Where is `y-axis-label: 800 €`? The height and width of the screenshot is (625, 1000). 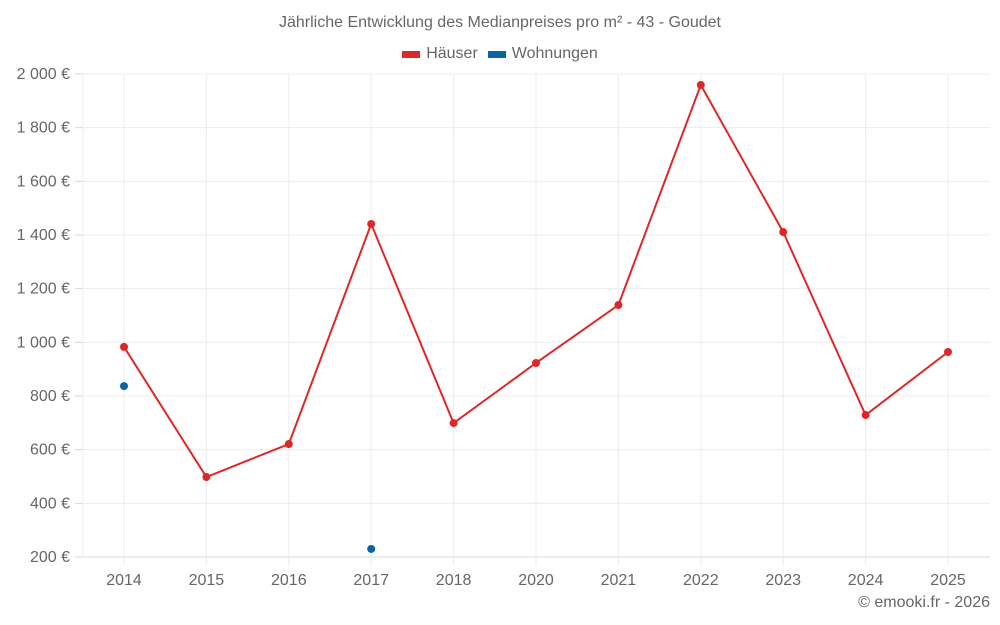 y-axis-label: 800 € is located at coordinates (50, 396).